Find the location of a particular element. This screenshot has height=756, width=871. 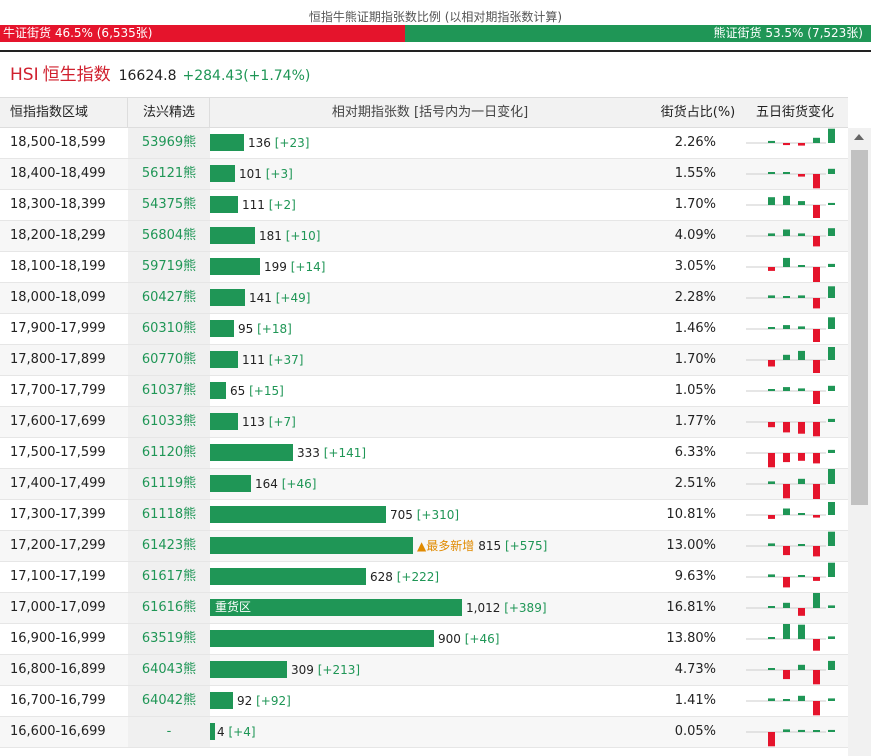

table-row: 17,700-17,799 61037熊 65 [+15] 1.05% is located at coordinates (424, 391).